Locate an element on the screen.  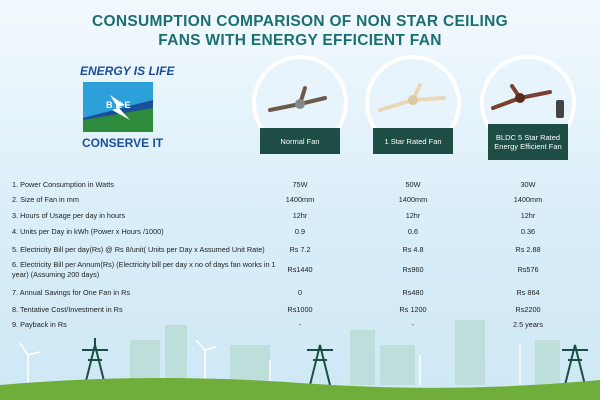
cell-value: Rs480 is located at coordinates (413, 292).